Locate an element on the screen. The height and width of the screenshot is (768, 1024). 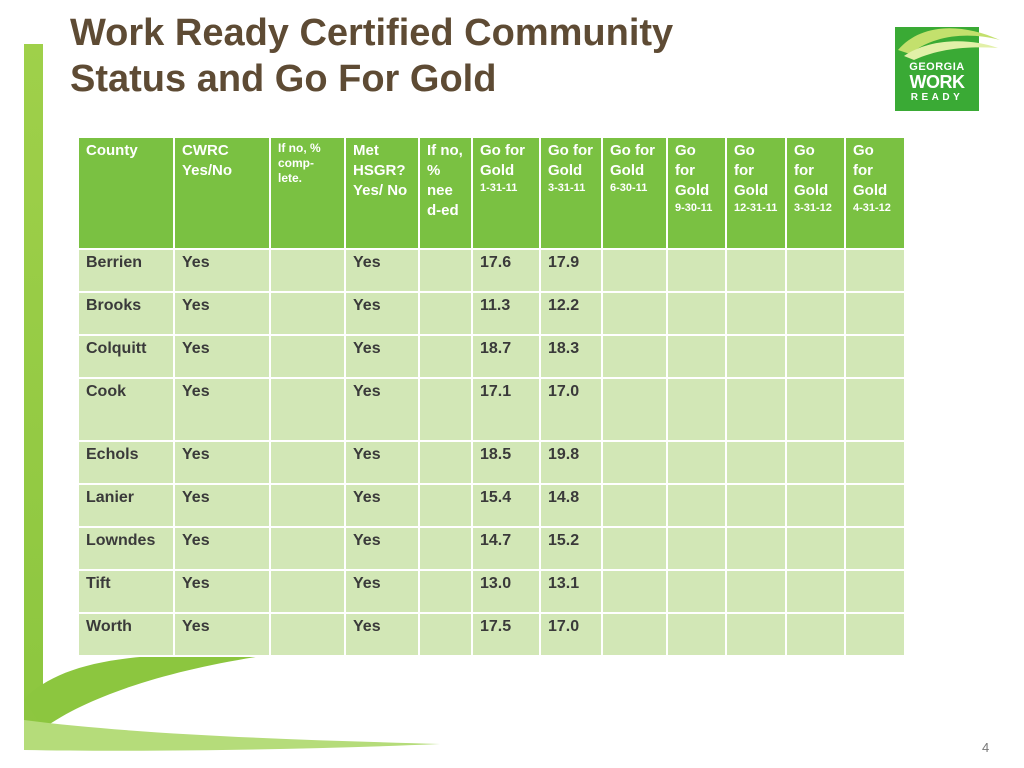
logo-line-ready: READY is located at coordinates (937, 97).